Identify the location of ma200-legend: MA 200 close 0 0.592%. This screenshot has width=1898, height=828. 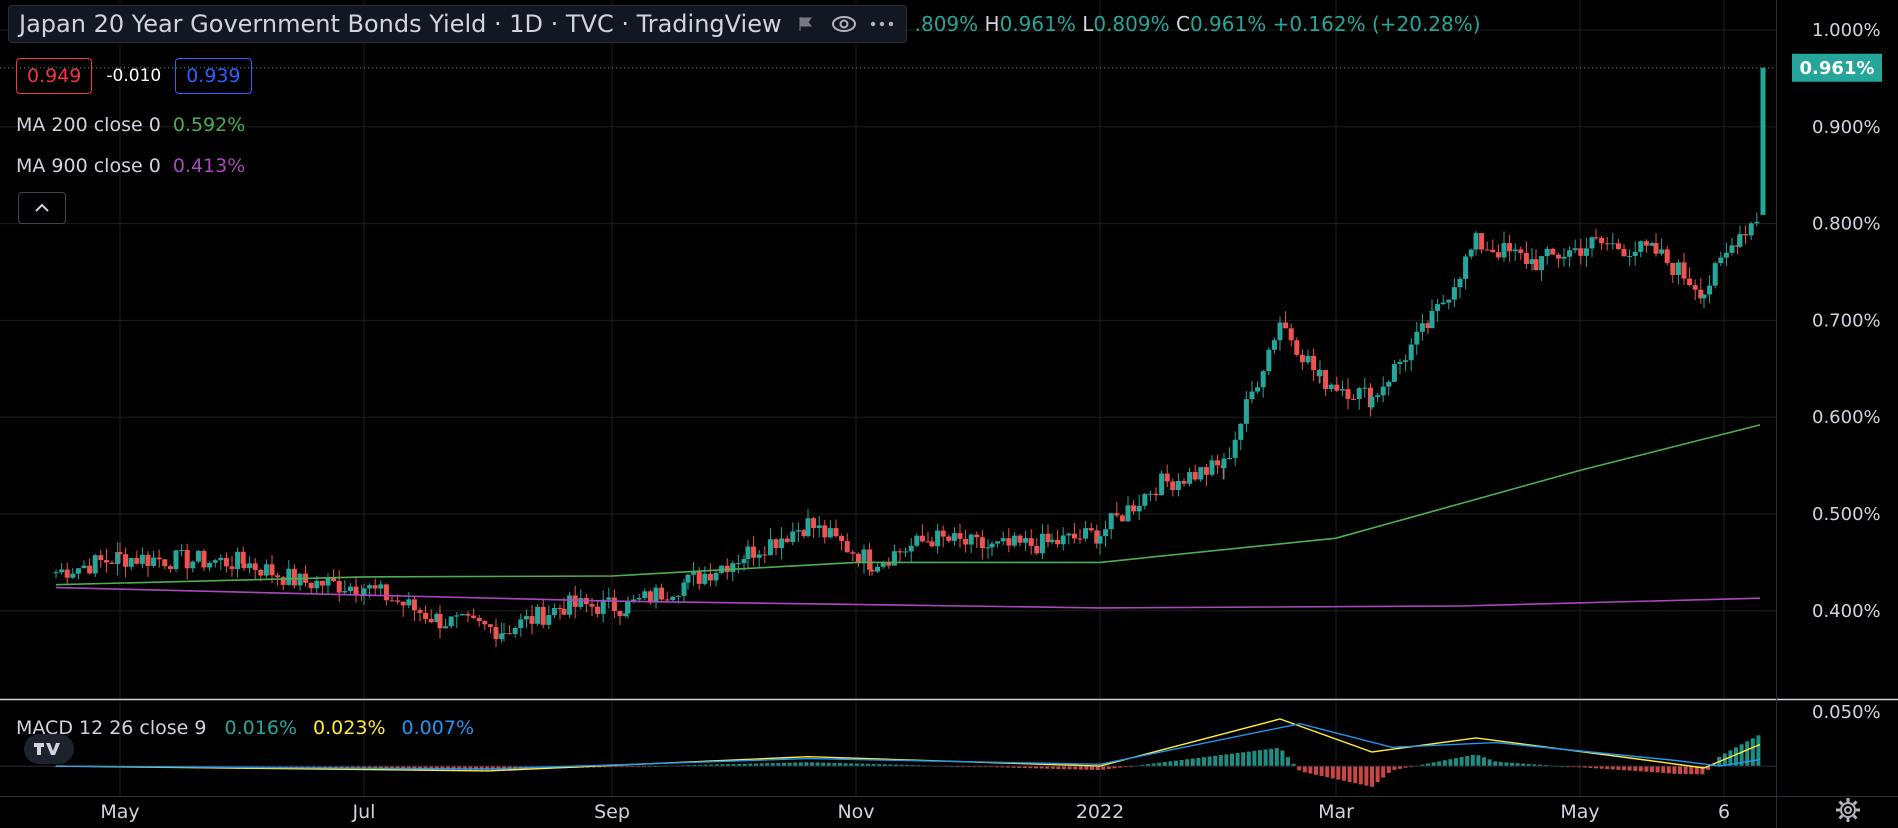
(130, 125).